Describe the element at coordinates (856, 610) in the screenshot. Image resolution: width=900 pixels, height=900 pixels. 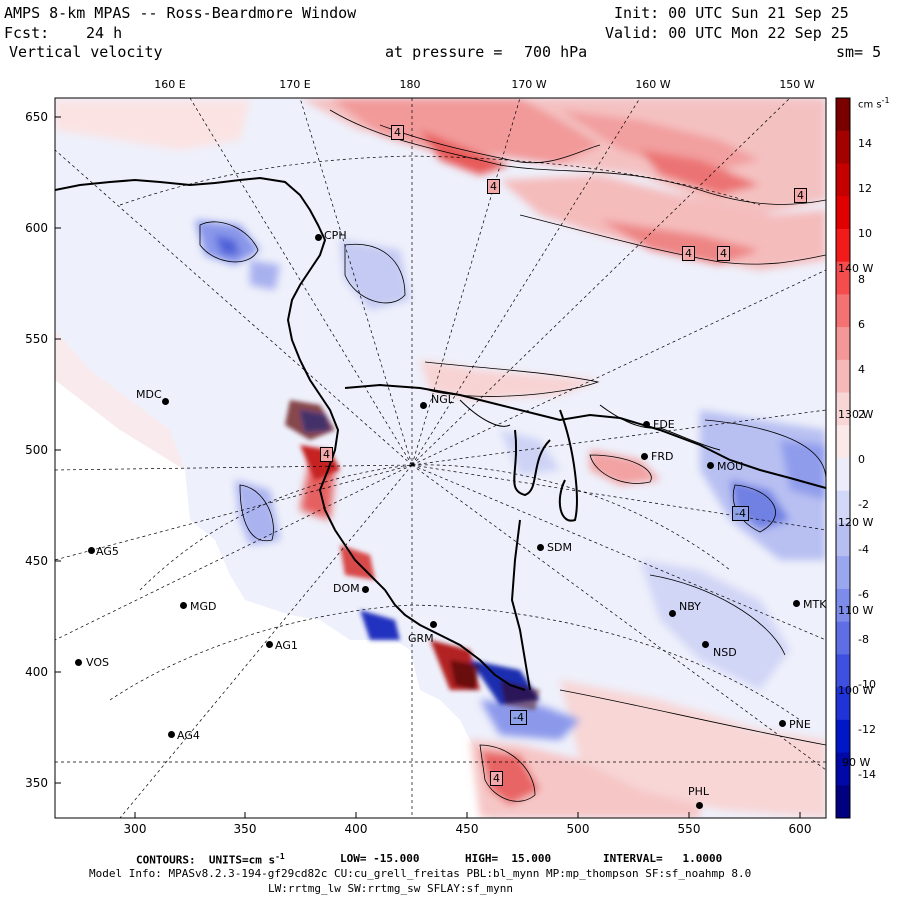
I see `longitude-label: 110 W` at that location.